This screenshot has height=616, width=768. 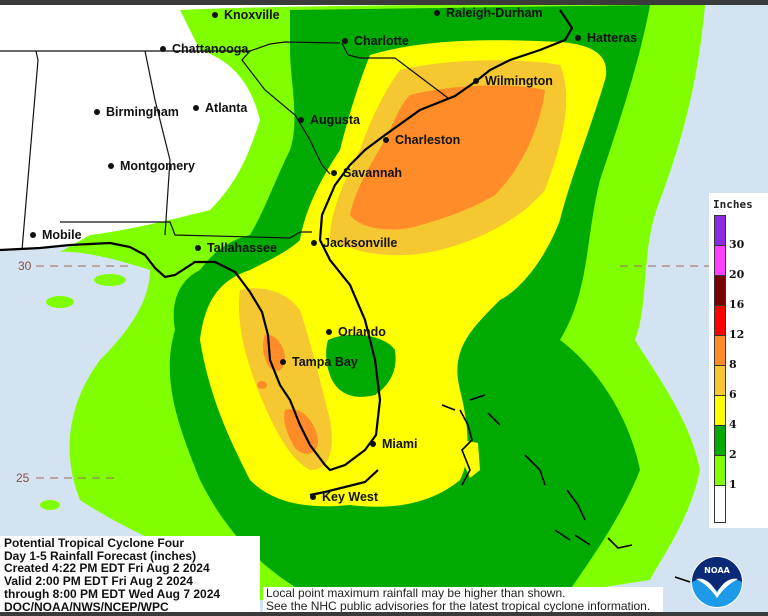 What do you see at coordinates (384, 614) in the screenshot?
I see `bottom-frame-border` at bounding box center [384, 614].